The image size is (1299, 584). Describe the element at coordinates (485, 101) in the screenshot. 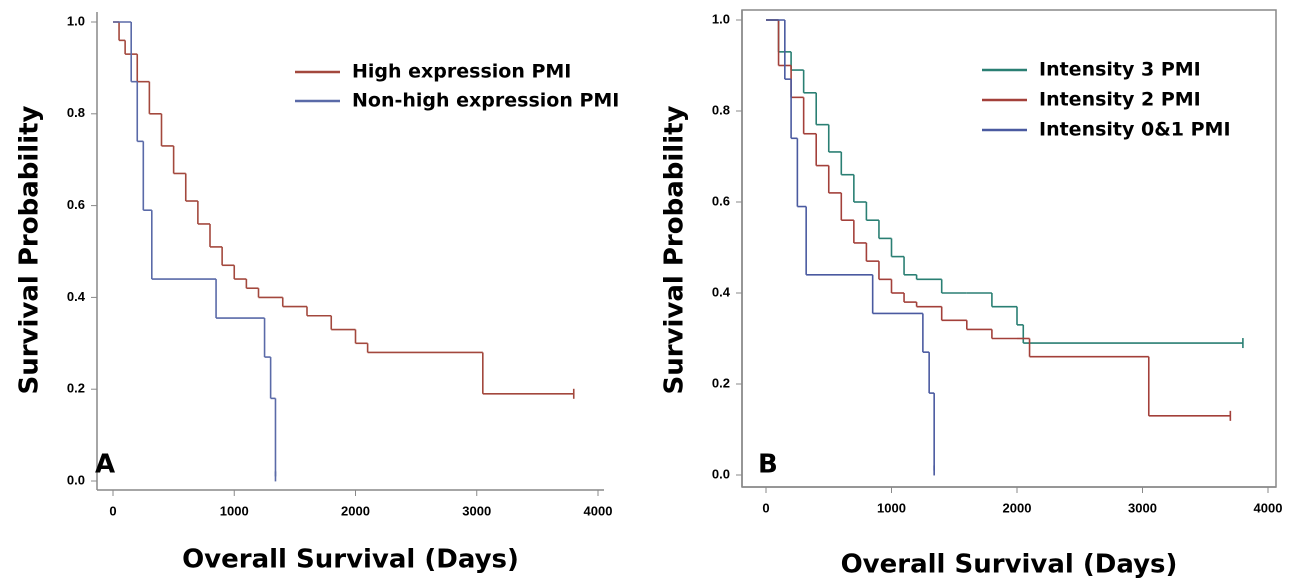

I see `legend-label: Non-high expression PMI` at that location.